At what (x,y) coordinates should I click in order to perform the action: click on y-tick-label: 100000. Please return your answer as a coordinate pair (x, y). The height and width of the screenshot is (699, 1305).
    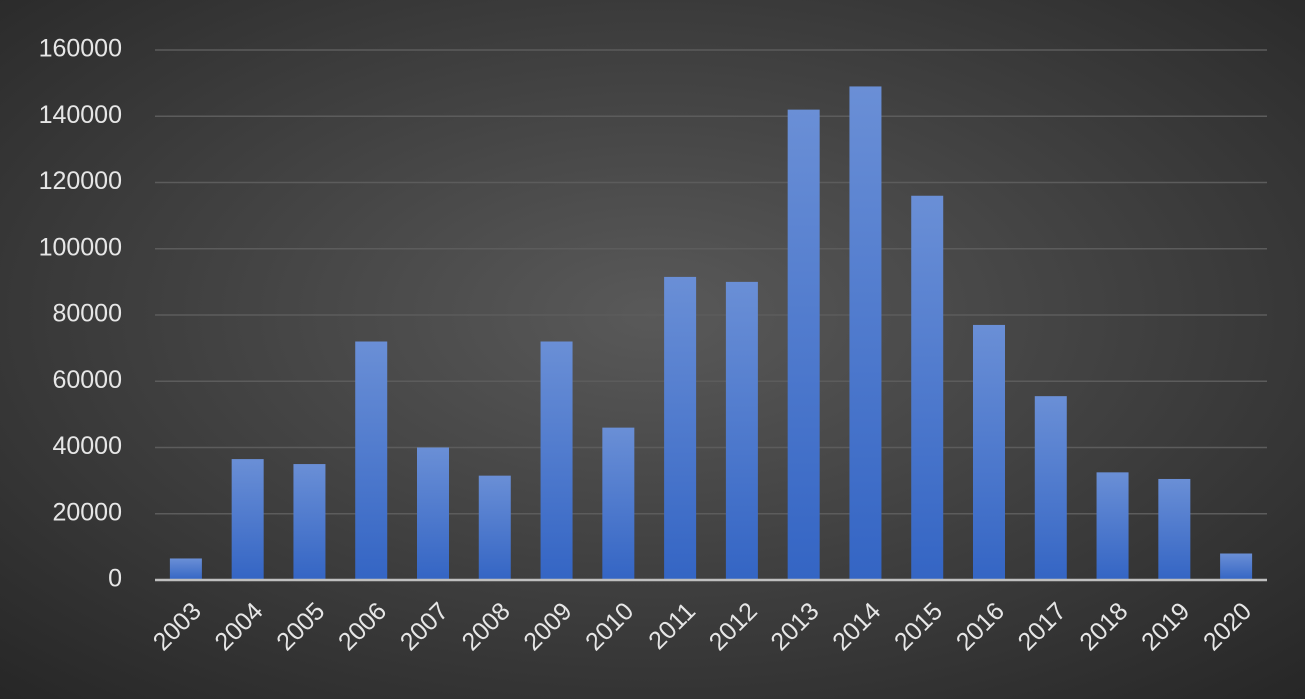
    Looking at the image, I should click on (80, 247).